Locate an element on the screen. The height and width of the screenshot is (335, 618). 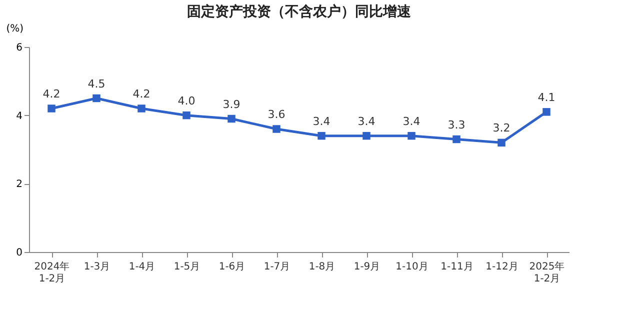
data-label: 4.1 is located at coordinates (547, 97).